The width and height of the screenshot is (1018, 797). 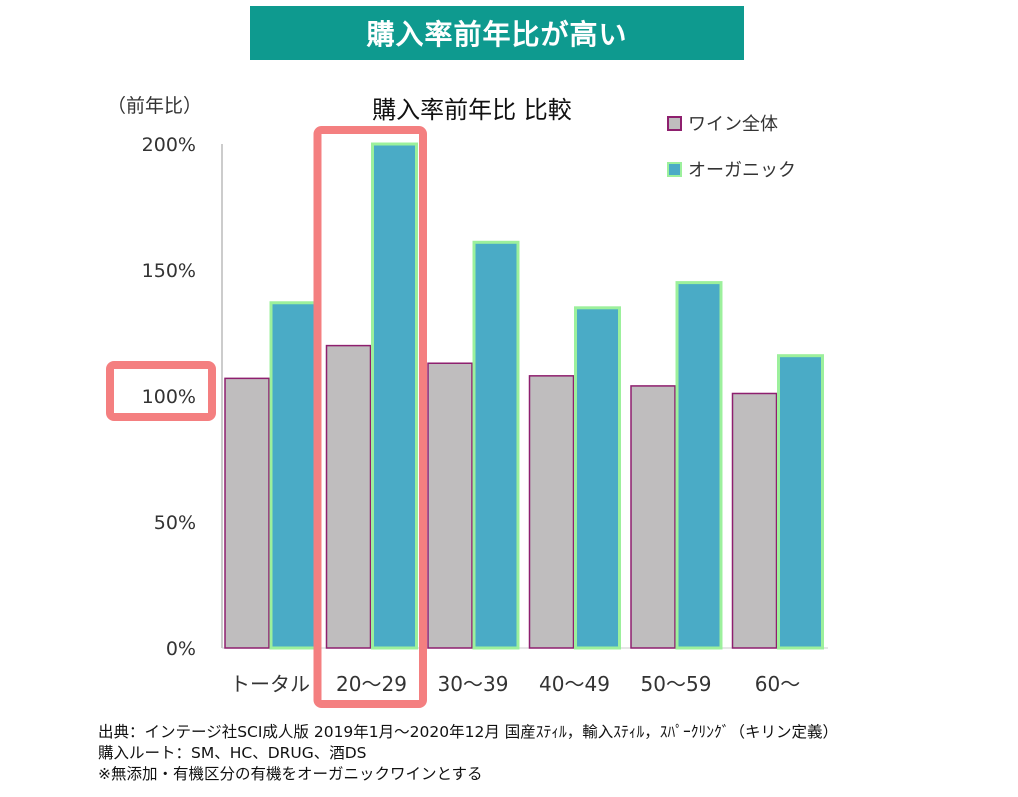 I want to click on y-tick-label: 0%, so click(x=181, y=649).